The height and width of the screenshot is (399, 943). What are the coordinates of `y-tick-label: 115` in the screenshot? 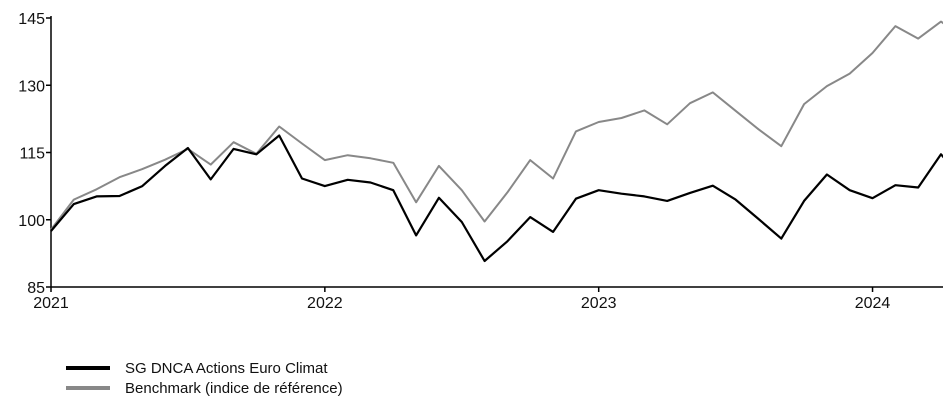 It's located at (32, 154).